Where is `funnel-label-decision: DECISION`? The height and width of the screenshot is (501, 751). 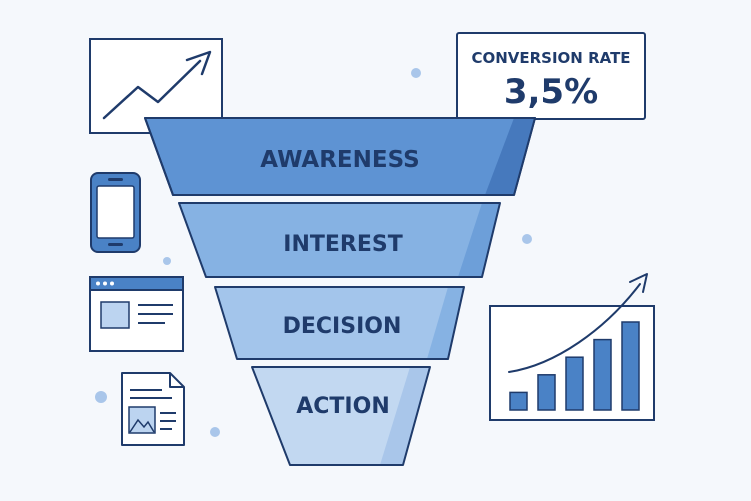 funnel-label-decision: DECISION is located at coordinates (342, 326).